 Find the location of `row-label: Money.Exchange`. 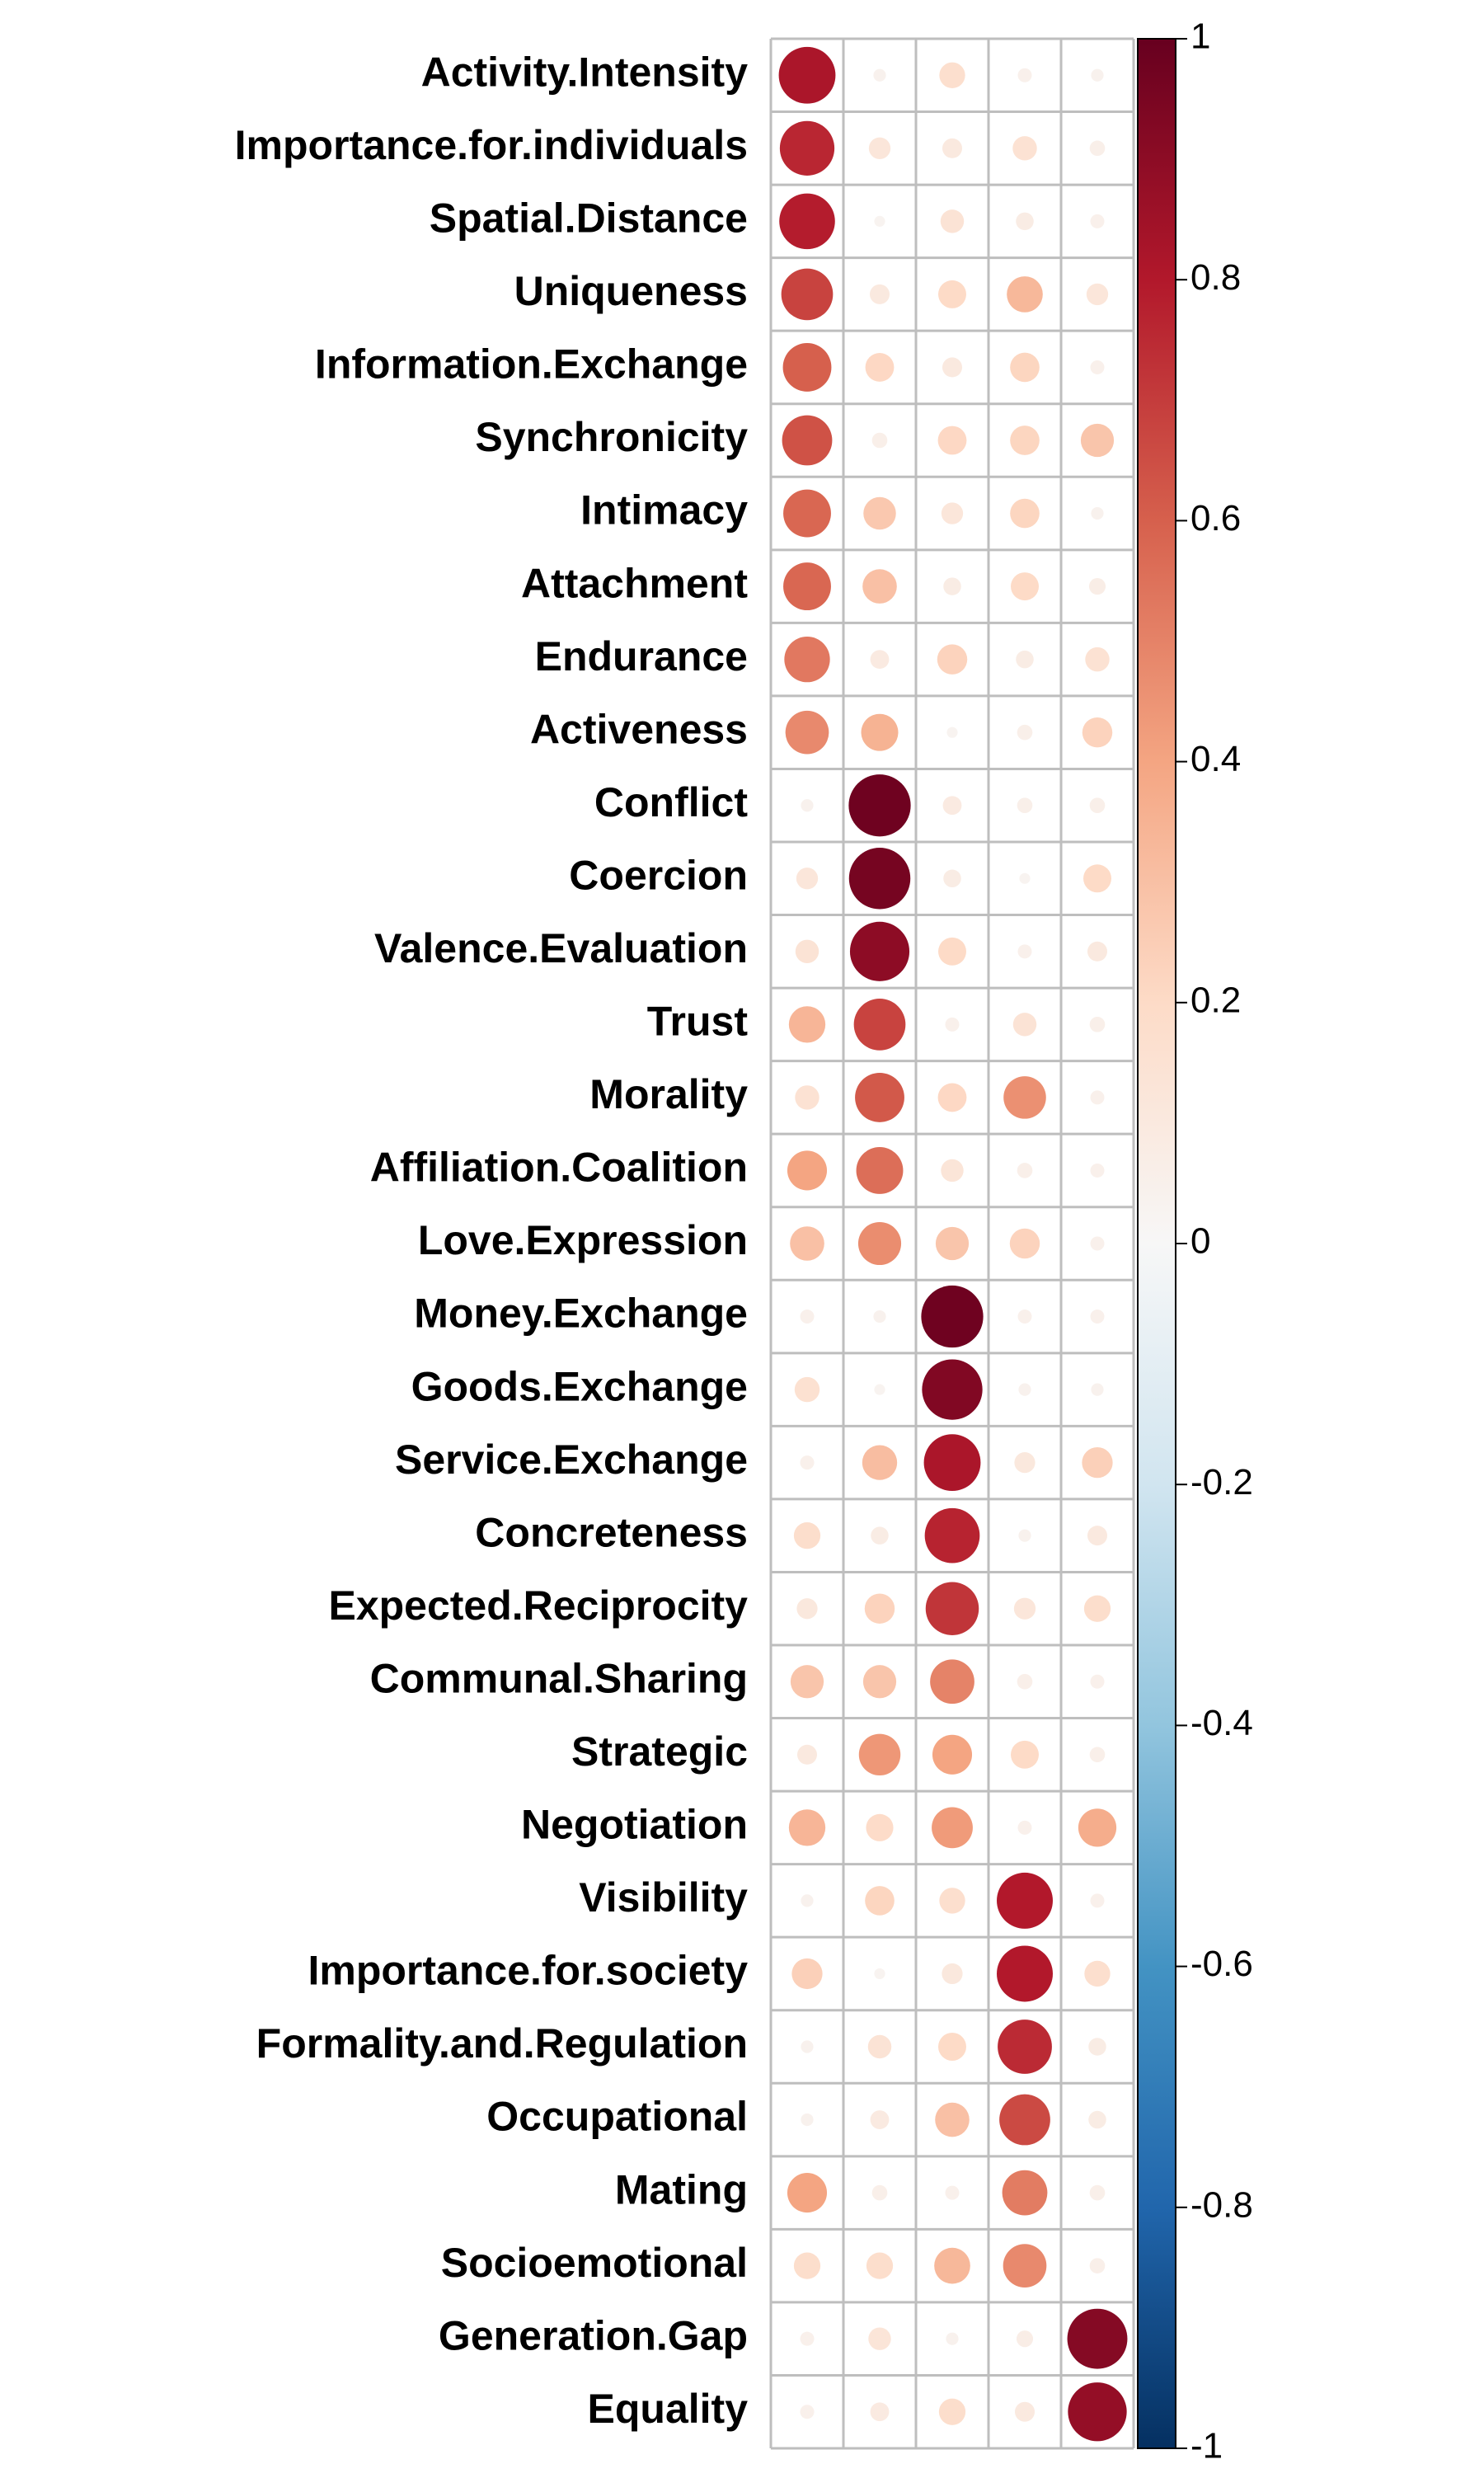

row-label: Money.Exchange is located at coordinates (581, 1314).